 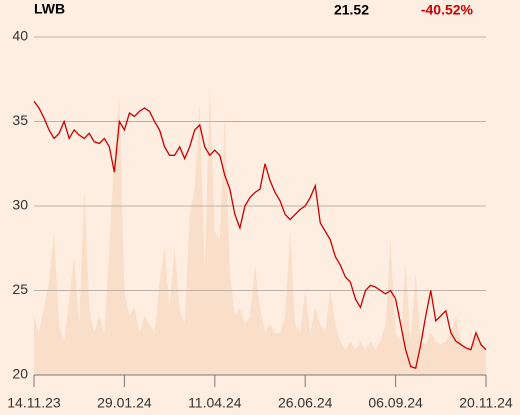 What do you see at coordinates (20, 36) in the screenshot?
I see `y-tick-label: 40` at bounding box center [20, 36].